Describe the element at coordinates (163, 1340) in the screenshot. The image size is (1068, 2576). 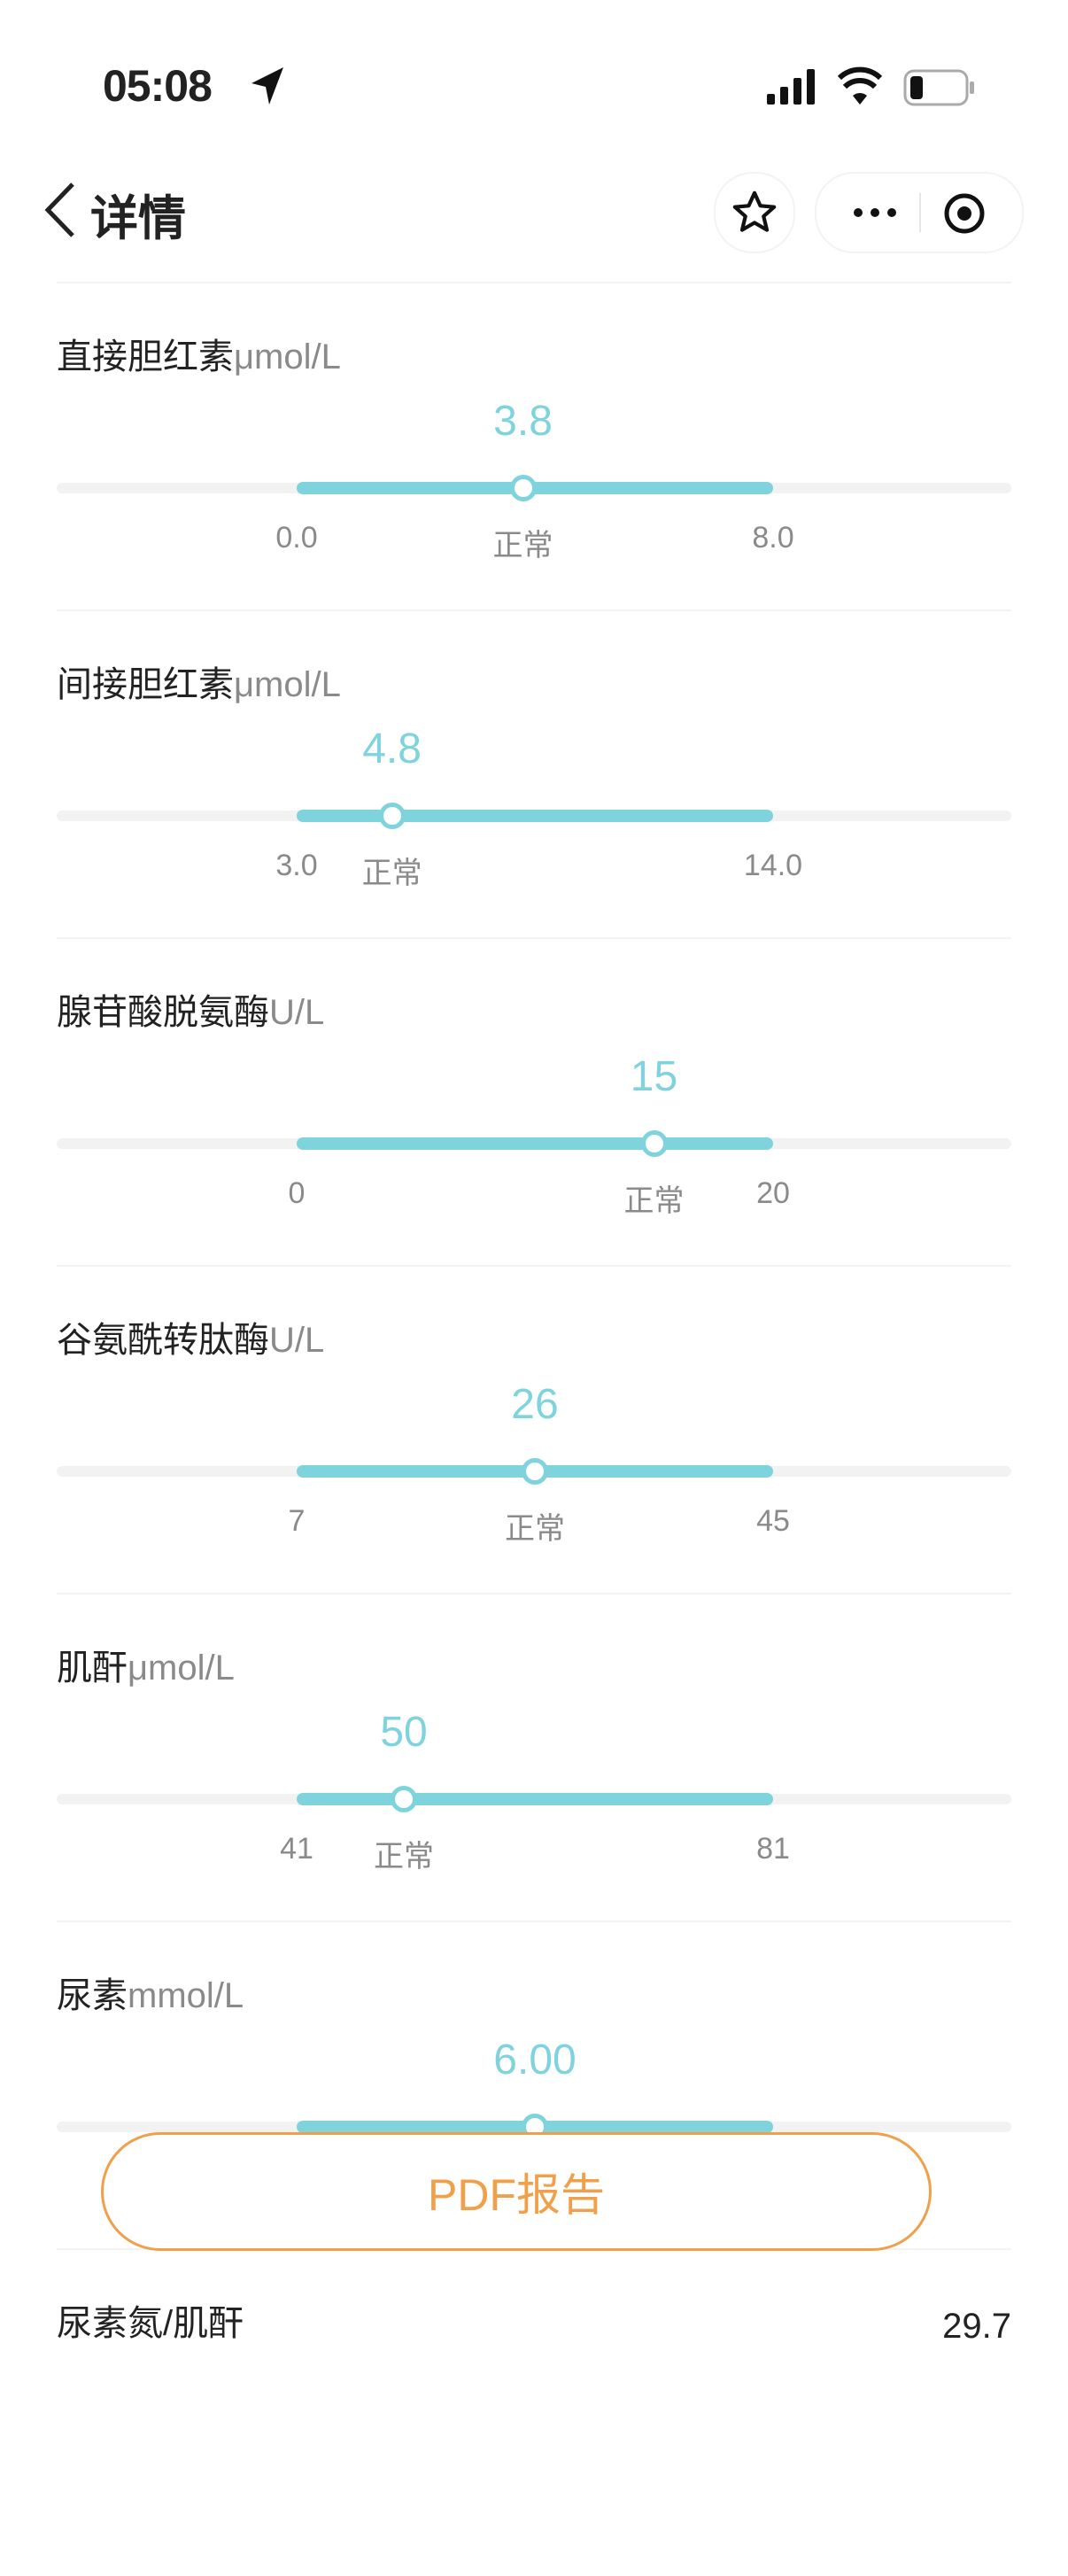
I see `item-title: 谷氨酰转肽酶` at that location.